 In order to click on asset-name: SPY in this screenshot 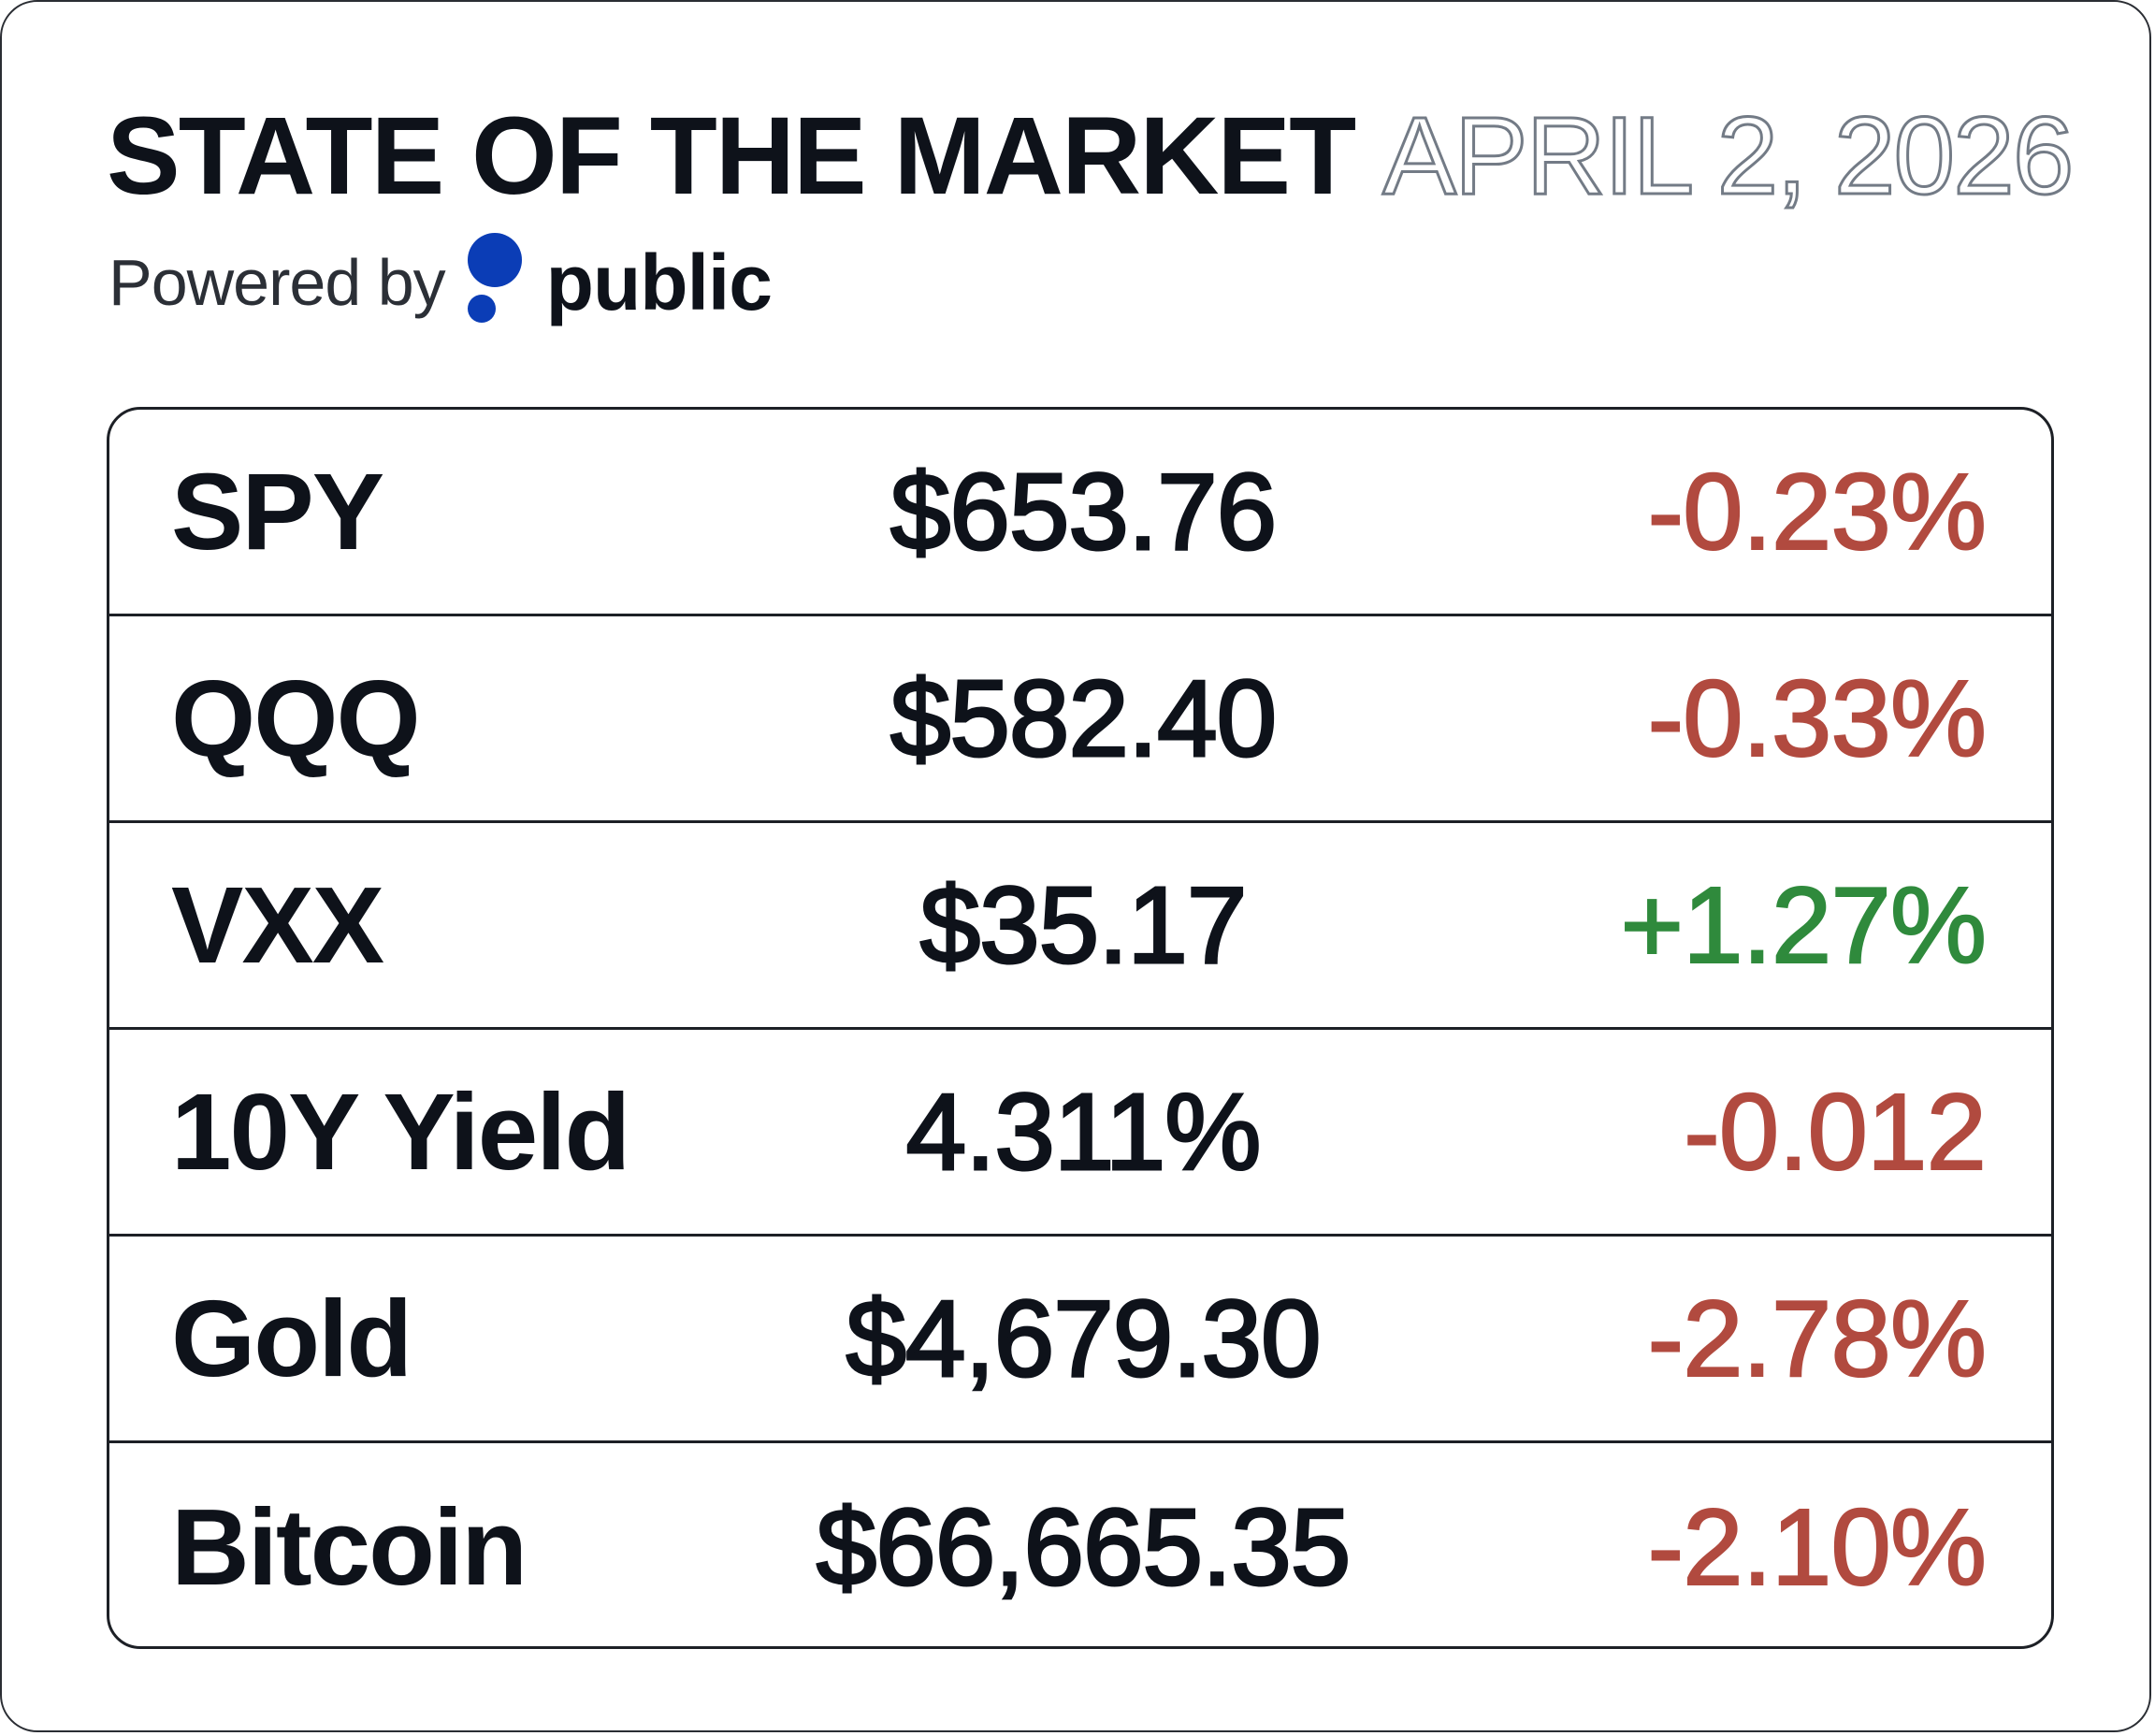, I will do `click(278, 511)`.